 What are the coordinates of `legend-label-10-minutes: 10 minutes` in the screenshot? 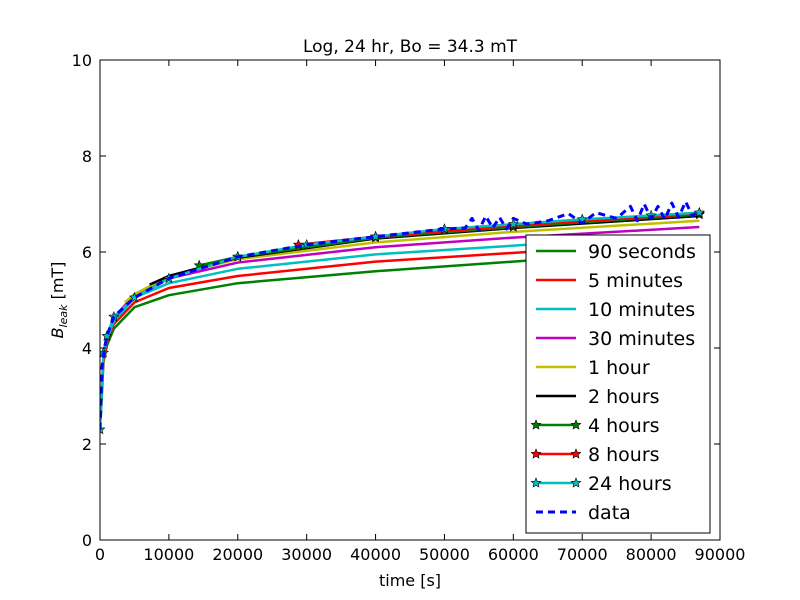 It's located at (641, 310).